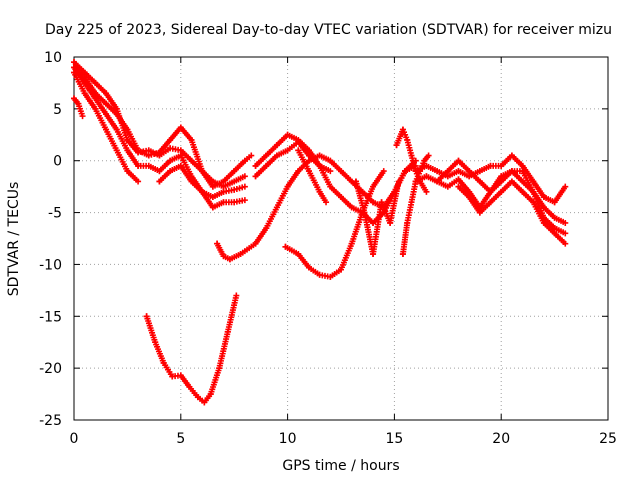 The width and height of the screenshot is (640, 480). Describe the element at coordinates (74, 439) in the screenshot. I see `x-tick-label: 0` at that location.